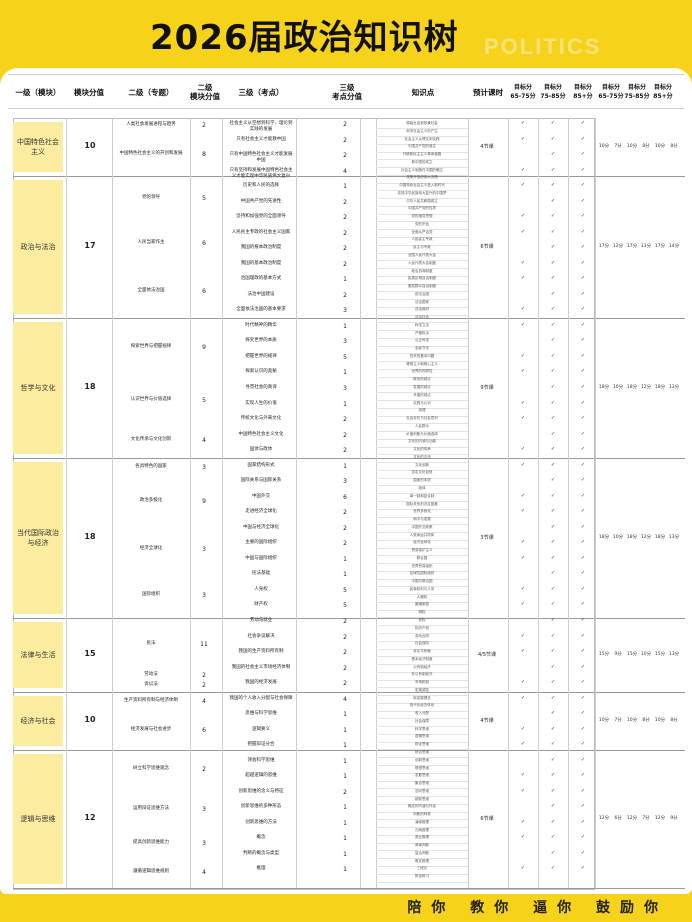 This screenshot has width=692, height=922. What do you see at coordinates (422, 682) in the screenshot?
I see `knowledge-point: 市场机制` at bounding box center [422, 682].